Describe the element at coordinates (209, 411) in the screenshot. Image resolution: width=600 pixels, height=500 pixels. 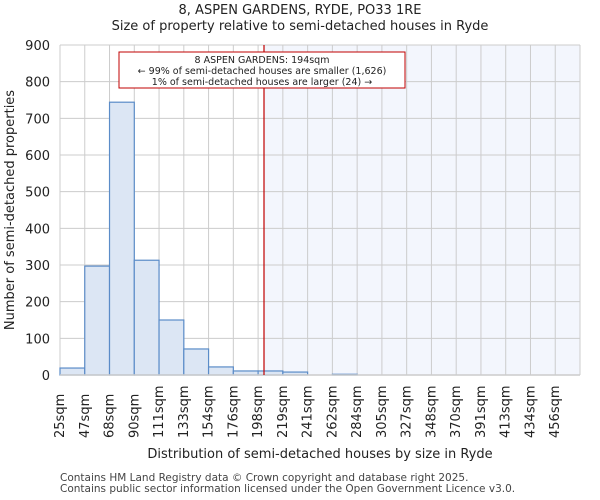
I see `x-tick-label: 154sqm` at that location.